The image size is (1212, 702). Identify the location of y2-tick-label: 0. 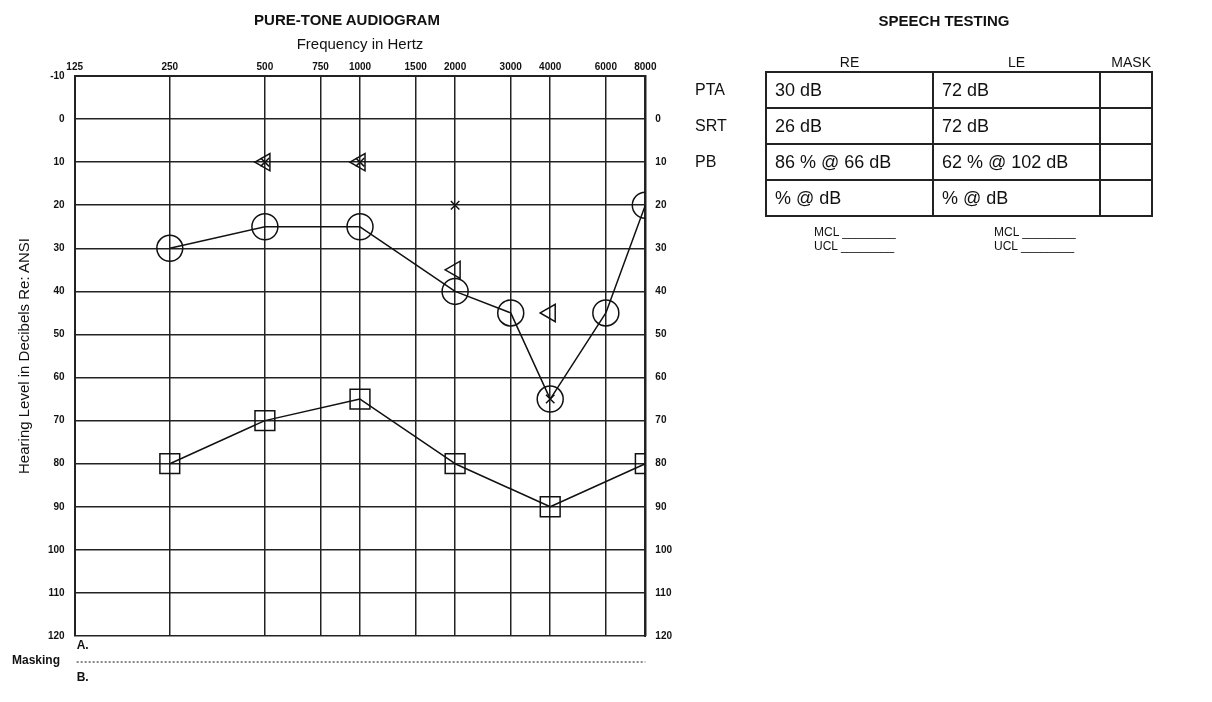
(658, 118).